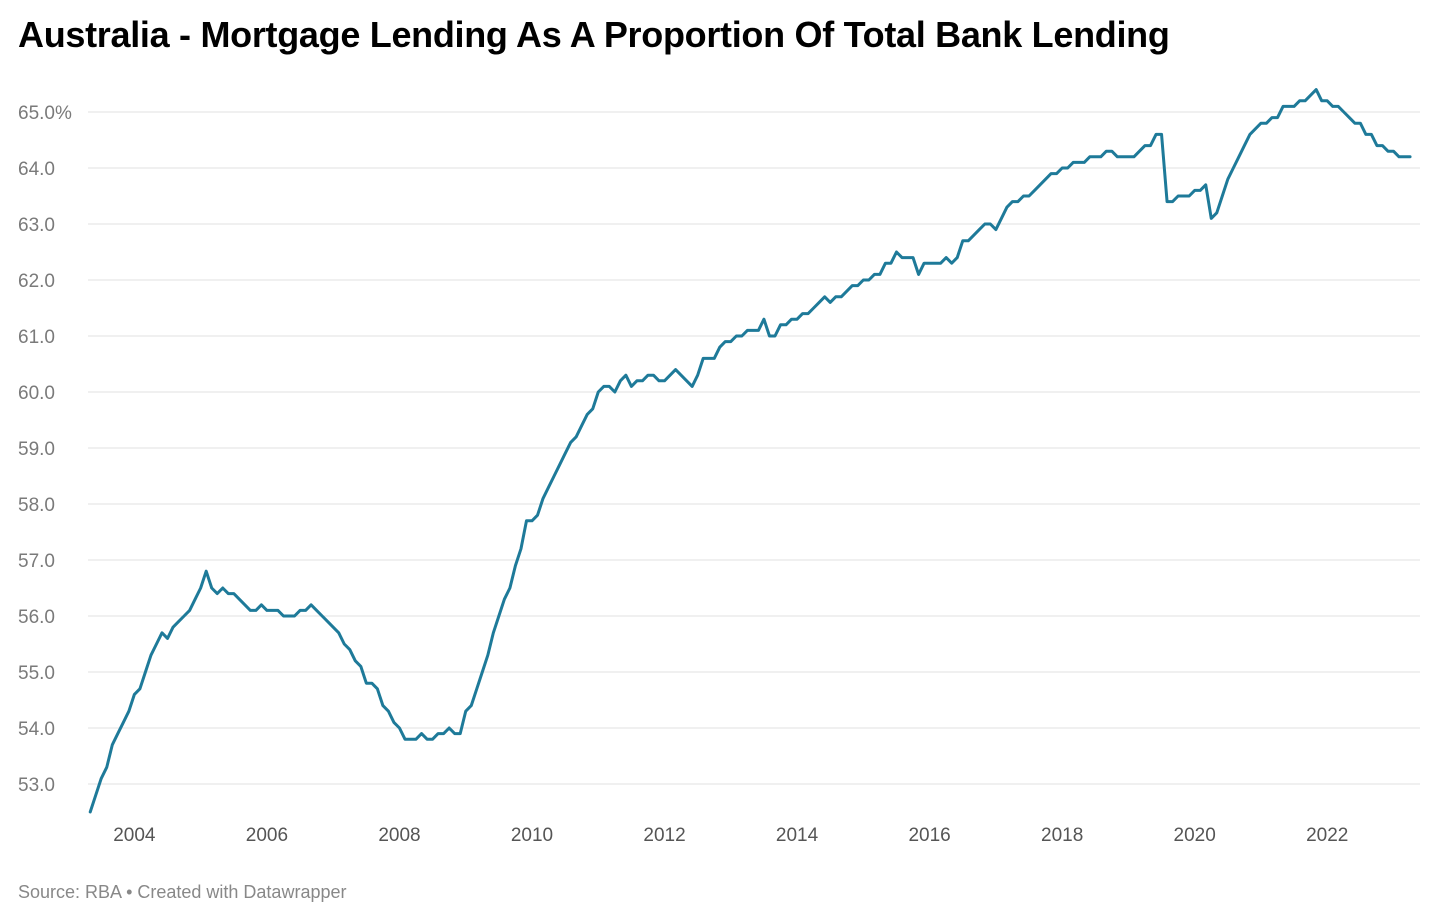 The height and width of the screenshot is (923, 1456). Describe the element at coordinates (929, 835) in the screenshot. I see `x-tick-label: 2016` at that location.